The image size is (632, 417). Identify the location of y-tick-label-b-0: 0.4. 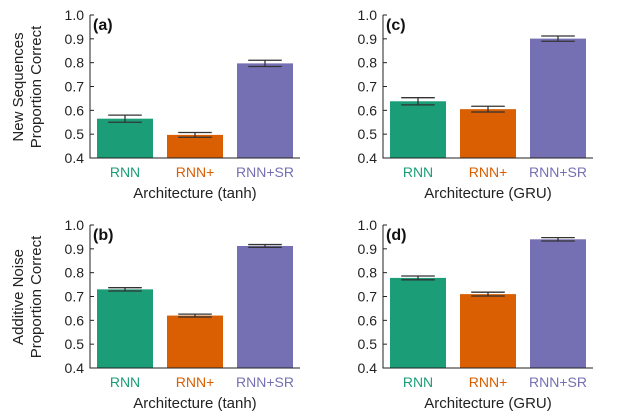
(75, 368).